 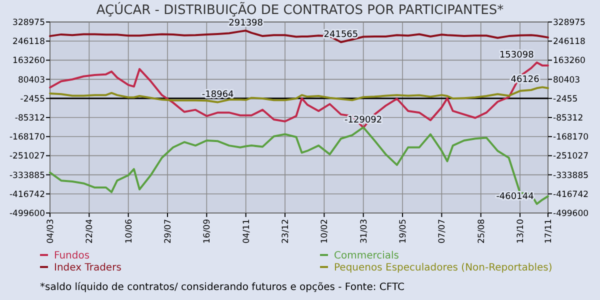 I want to click on annotation: 241565, so click(x=341, y=35).